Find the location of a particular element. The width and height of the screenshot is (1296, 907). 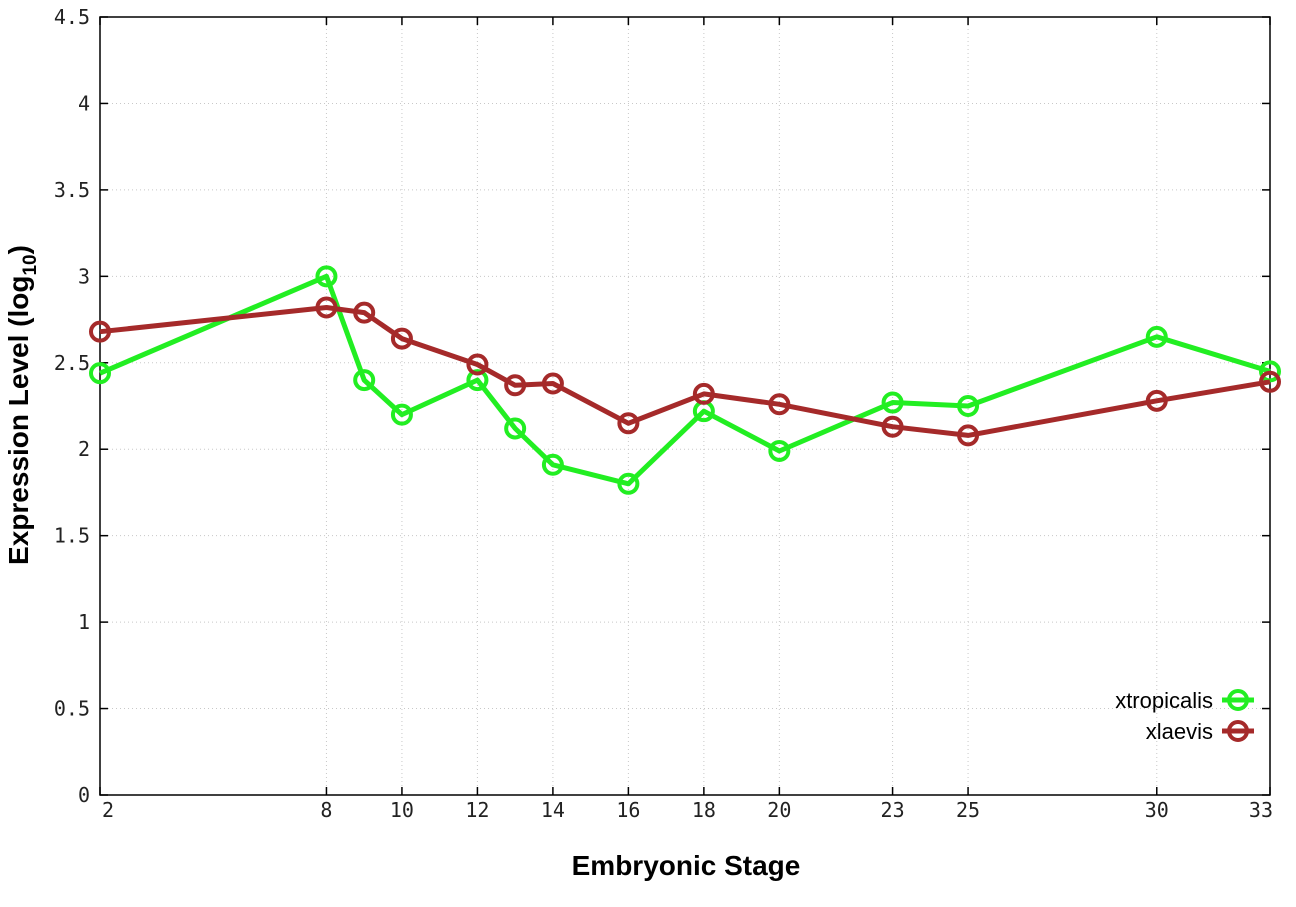

x-tick-label: 23 is located at coordinates (893, 810).